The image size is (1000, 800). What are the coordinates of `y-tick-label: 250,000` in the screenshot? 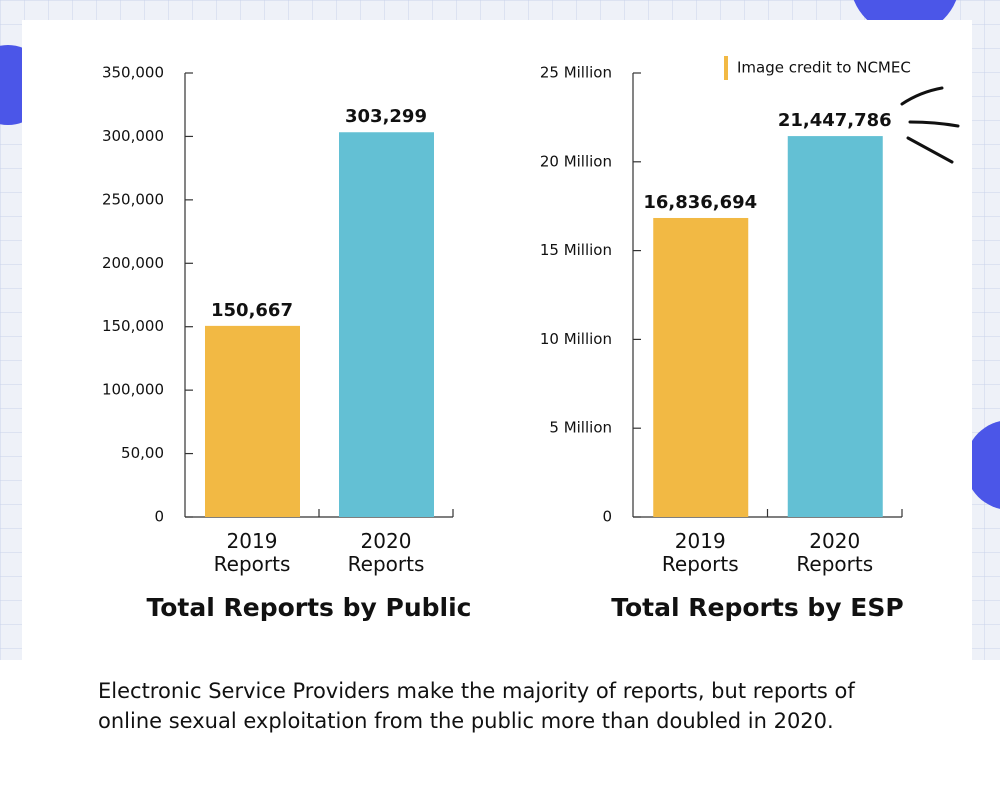 It's located at (133, 199).